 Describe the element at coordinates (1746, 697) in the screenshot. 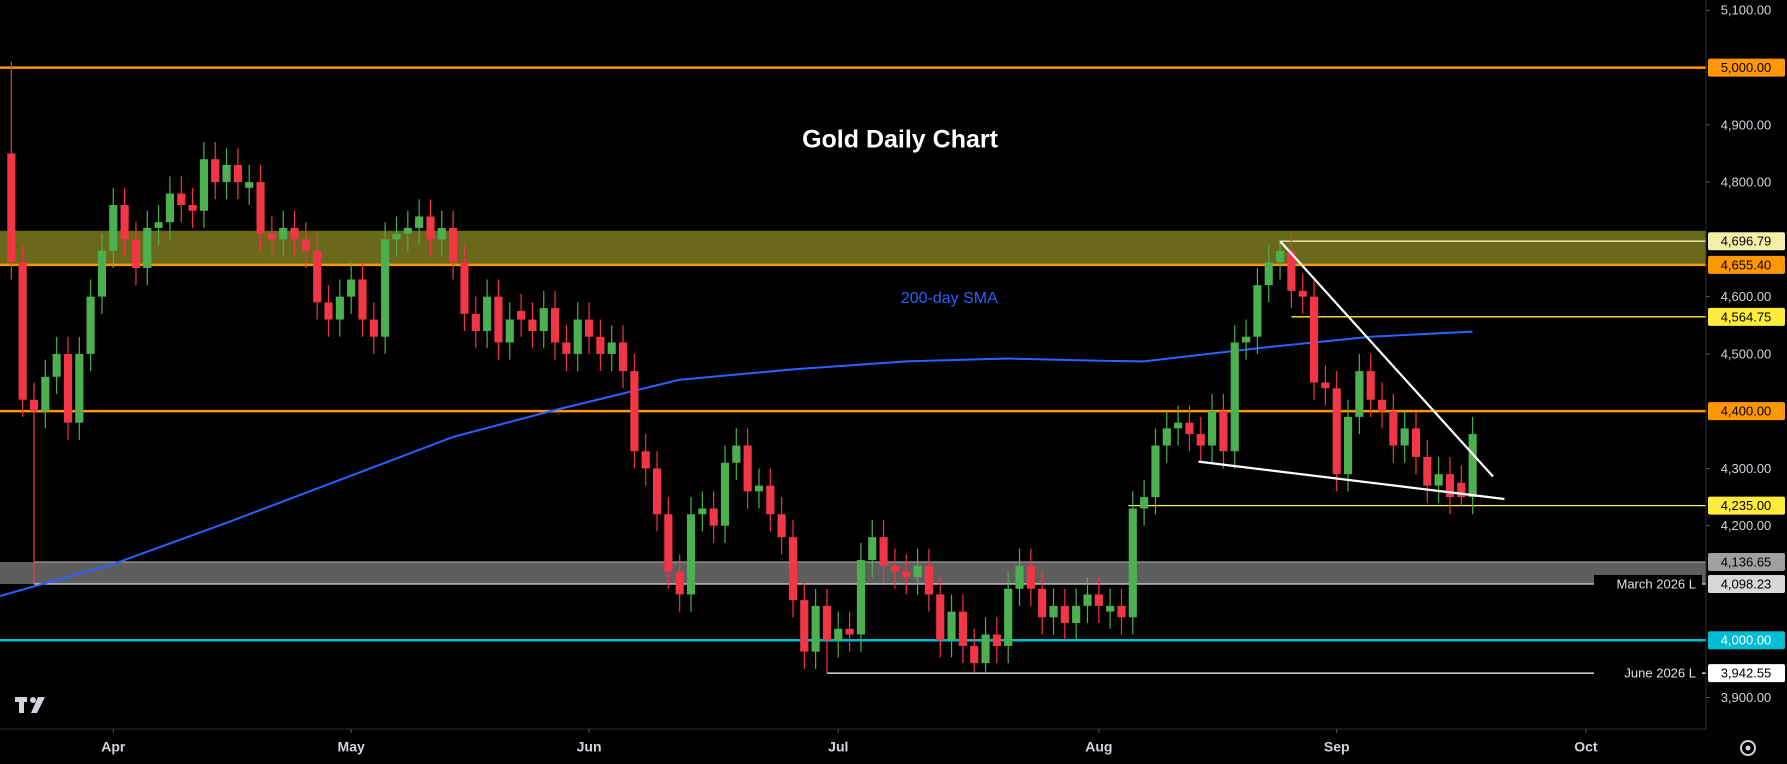

I see `y-tick-label: 3,900.00` at that location.